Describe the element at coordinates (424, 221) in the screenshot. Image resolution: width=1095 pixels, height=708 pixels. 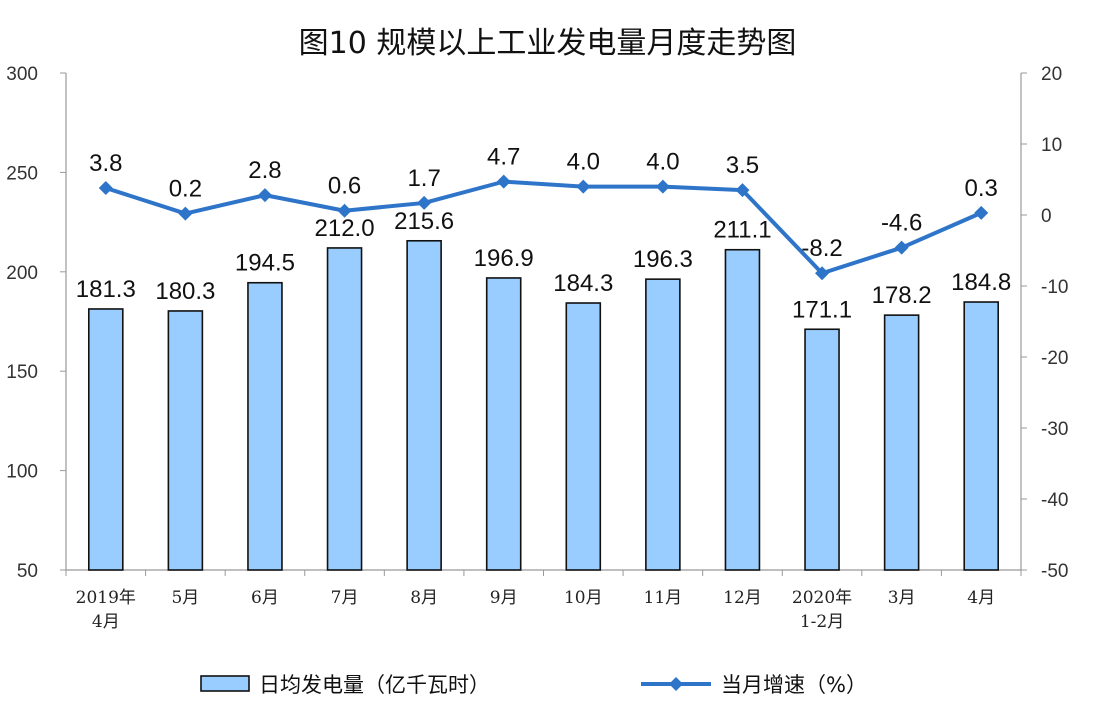
I see `bar-value-label: 215.6` at that location.